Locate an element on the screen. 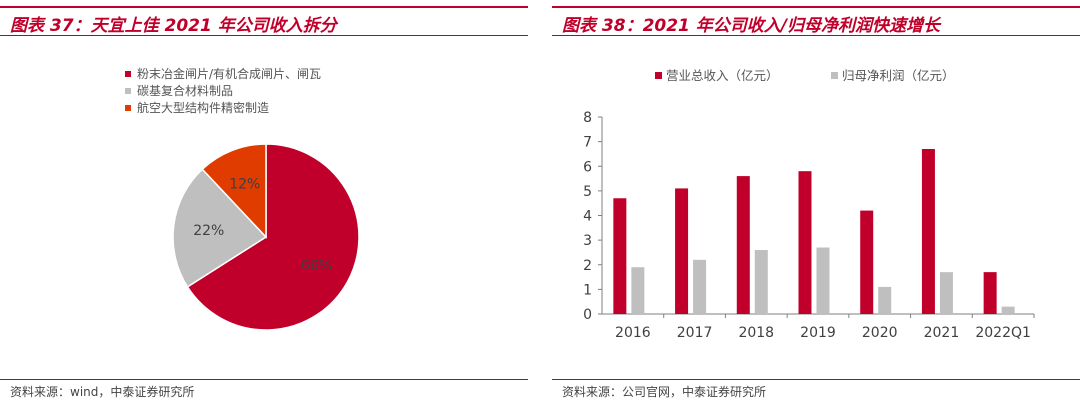  y-tick-label: 3 is located at coordinates (587, 241).